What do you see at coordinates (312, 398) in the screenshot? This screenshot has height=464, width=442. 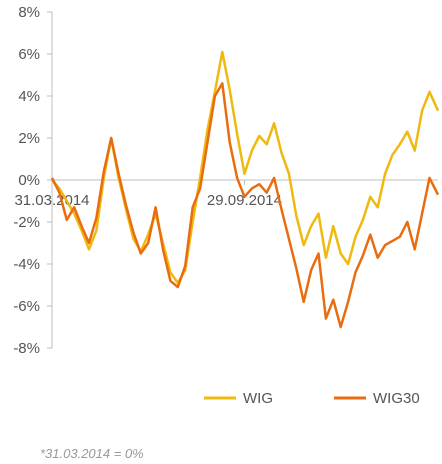 I see `chart-legend: WIG WIG30` at bounding box center [312, 398].